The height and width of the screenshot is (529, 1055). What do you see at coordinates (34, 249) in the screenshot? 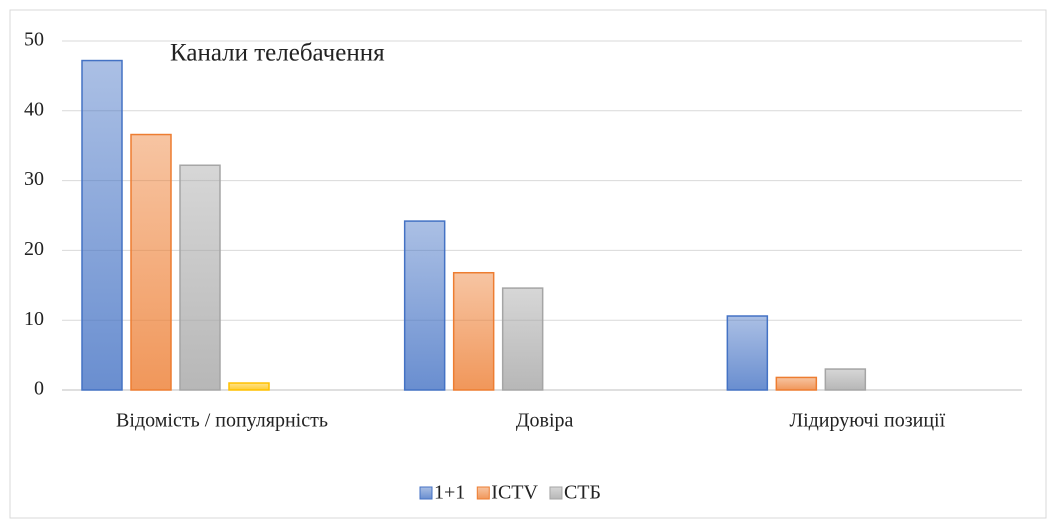
I see `y-tick-label: 20` at bounding box center [34, 249].